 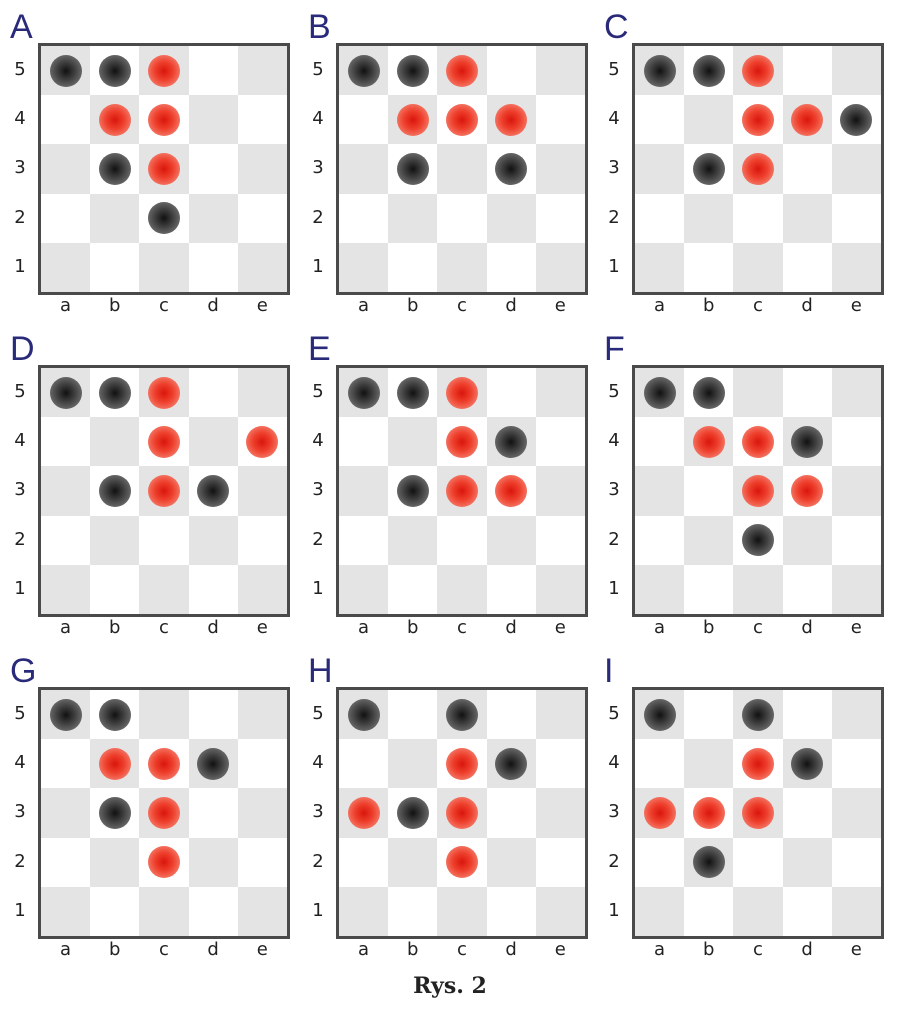 What do you see at coordinates (163, 540) in the screenshot?
I see `square-c2` at bounding box center [163, 540].